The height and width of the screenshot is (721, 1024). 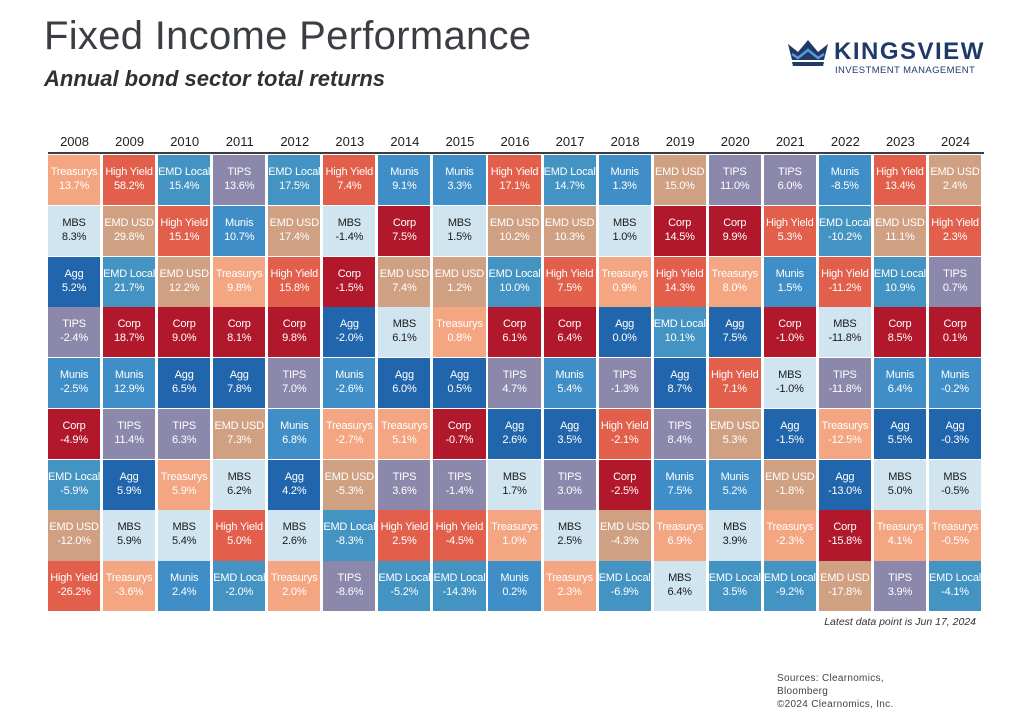 I want to click on return-cell: EMD Local 14.7%, so click(x=569, y=180).